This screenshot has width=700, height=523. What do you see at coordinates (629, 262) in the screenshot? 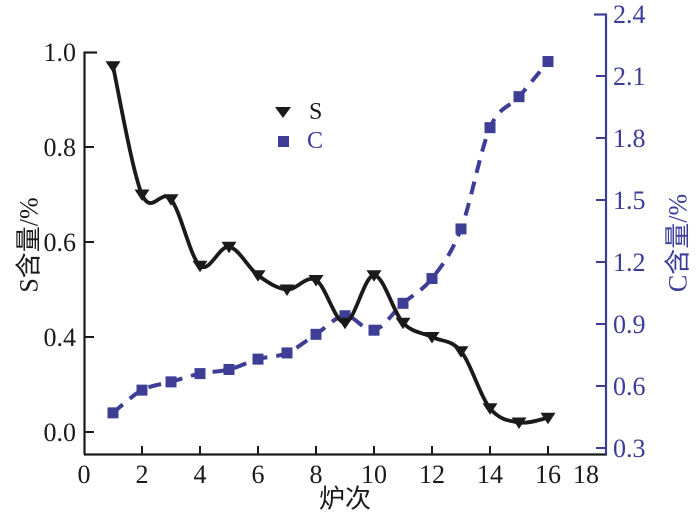
I see `right-tick-label: 1.2` at bounding box center [629, 262].